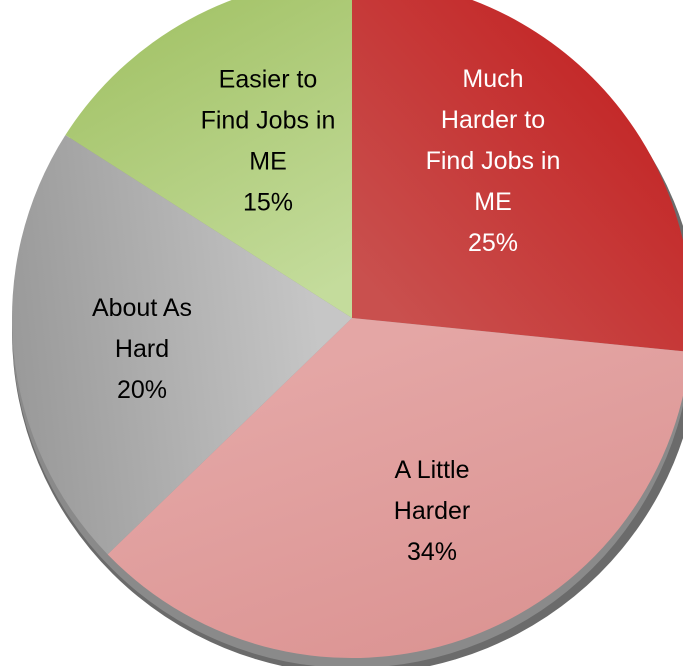 The width and height of the screenshot is (683, 666). I want to click on pie-slice-label-line: Hard, so click(142, 349).